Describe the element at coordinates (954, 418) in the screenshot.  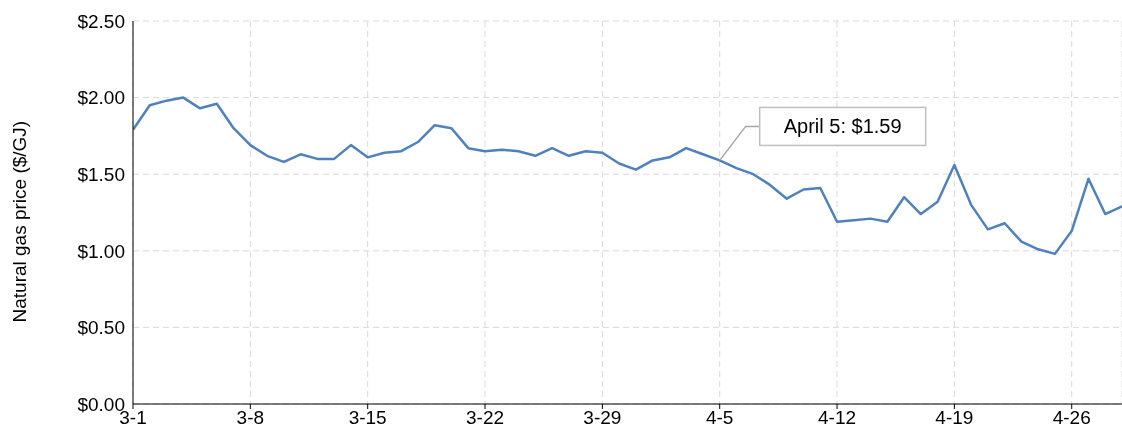
I see `x-tick-label: 4-19` at that location.